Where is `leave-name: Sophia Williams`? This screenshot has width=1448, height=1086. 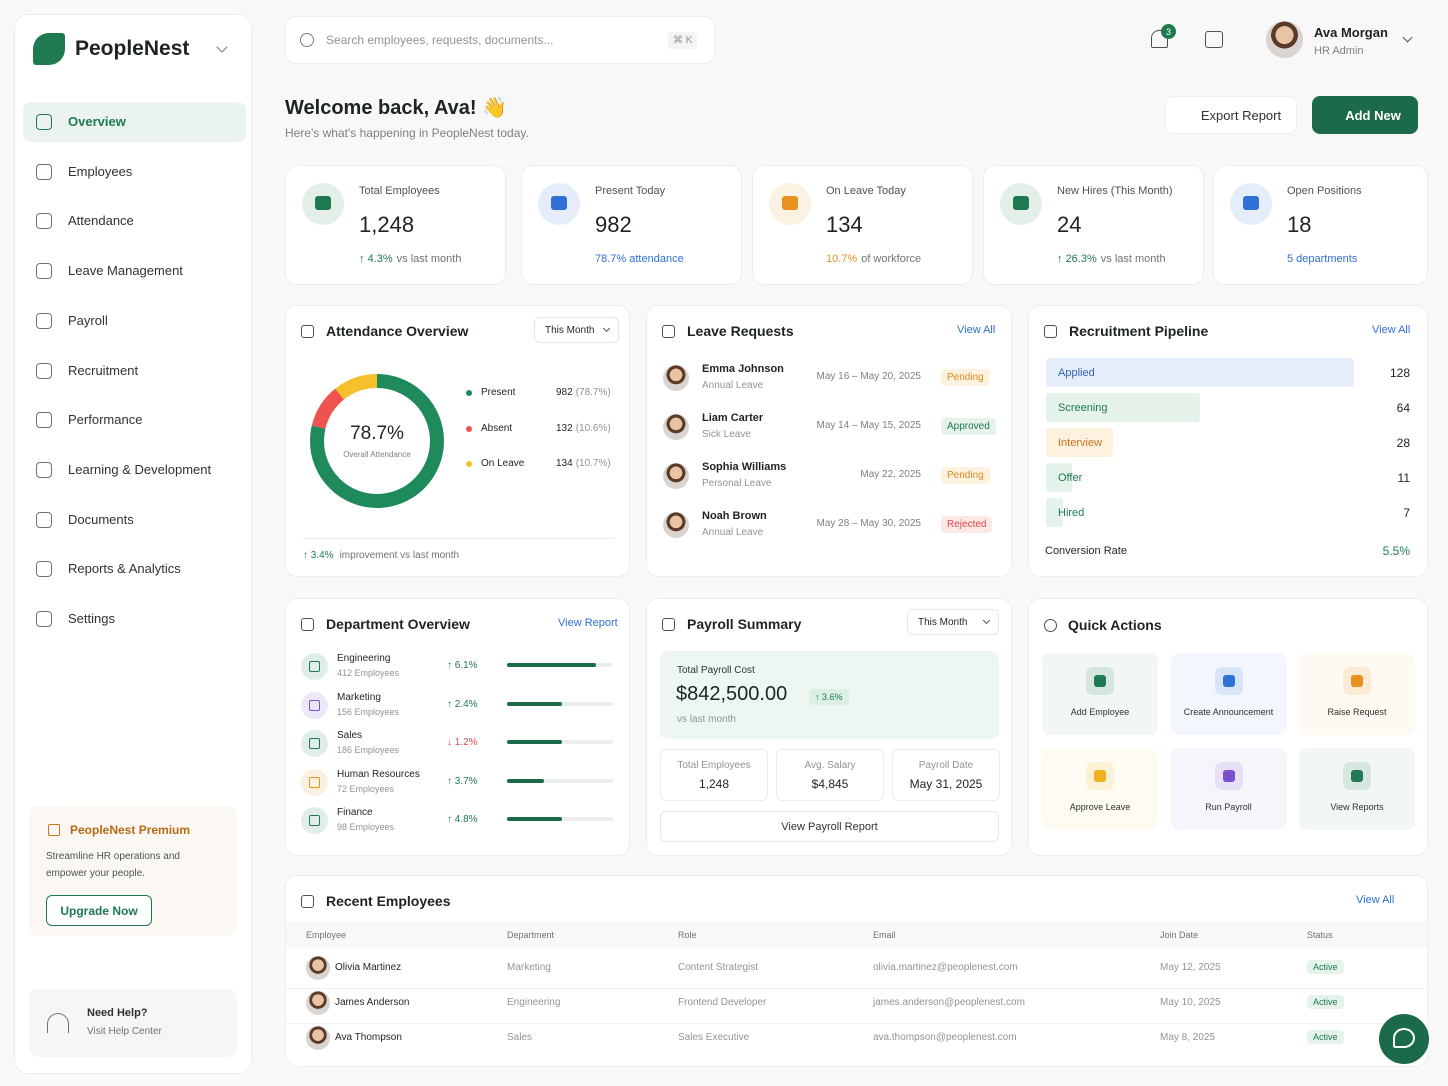
leave-name: Sophia Williams is located at coordinates (744, 467).